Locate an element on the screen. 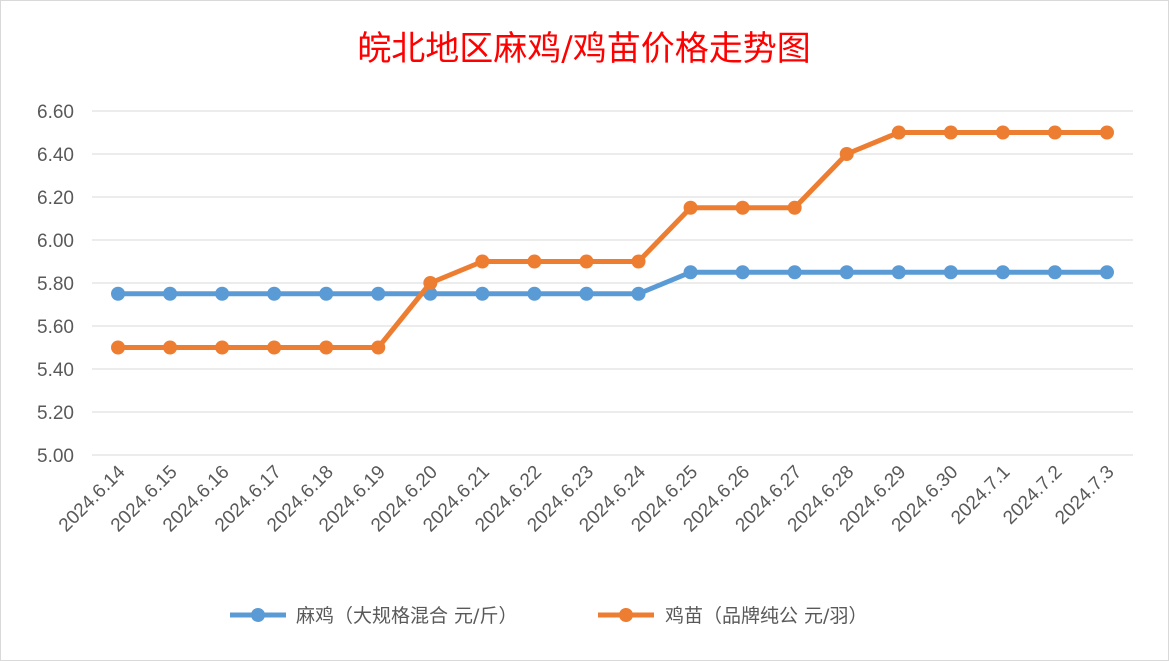 The image size is (1169, 661). series-line is located at coordinates (612, 283).